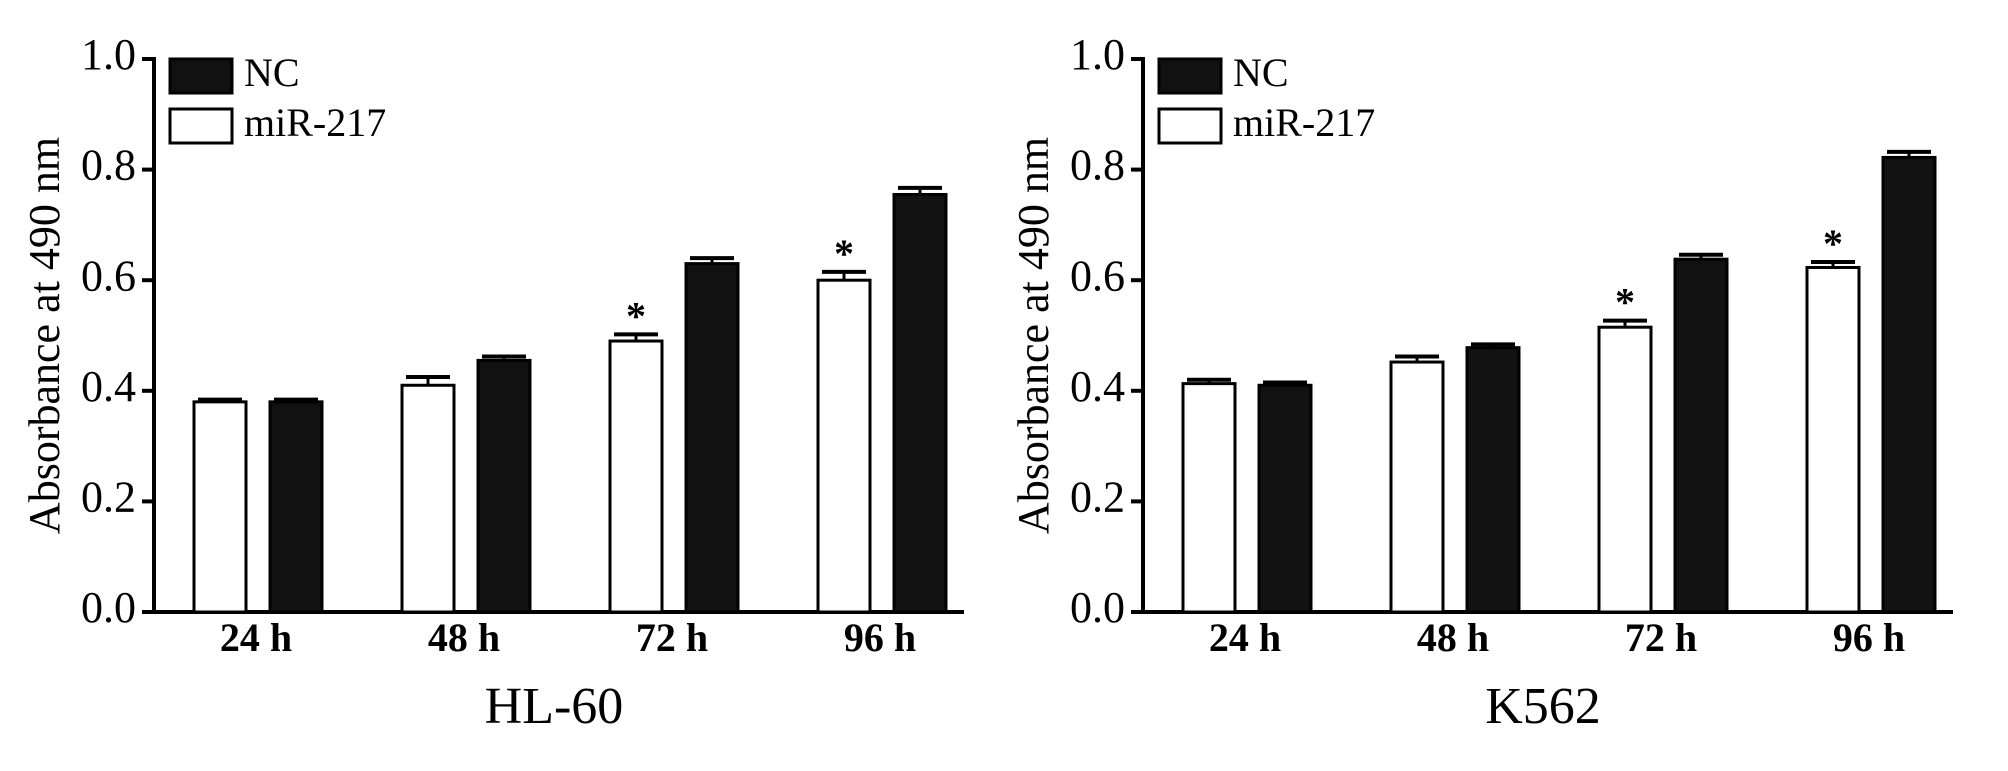 The height and width of the screenshot is (771, 2008). What do you see at coordinates (1543, 706) in the screenshot?
I see `chart-title: K562` at bounding box center [1543, 706].